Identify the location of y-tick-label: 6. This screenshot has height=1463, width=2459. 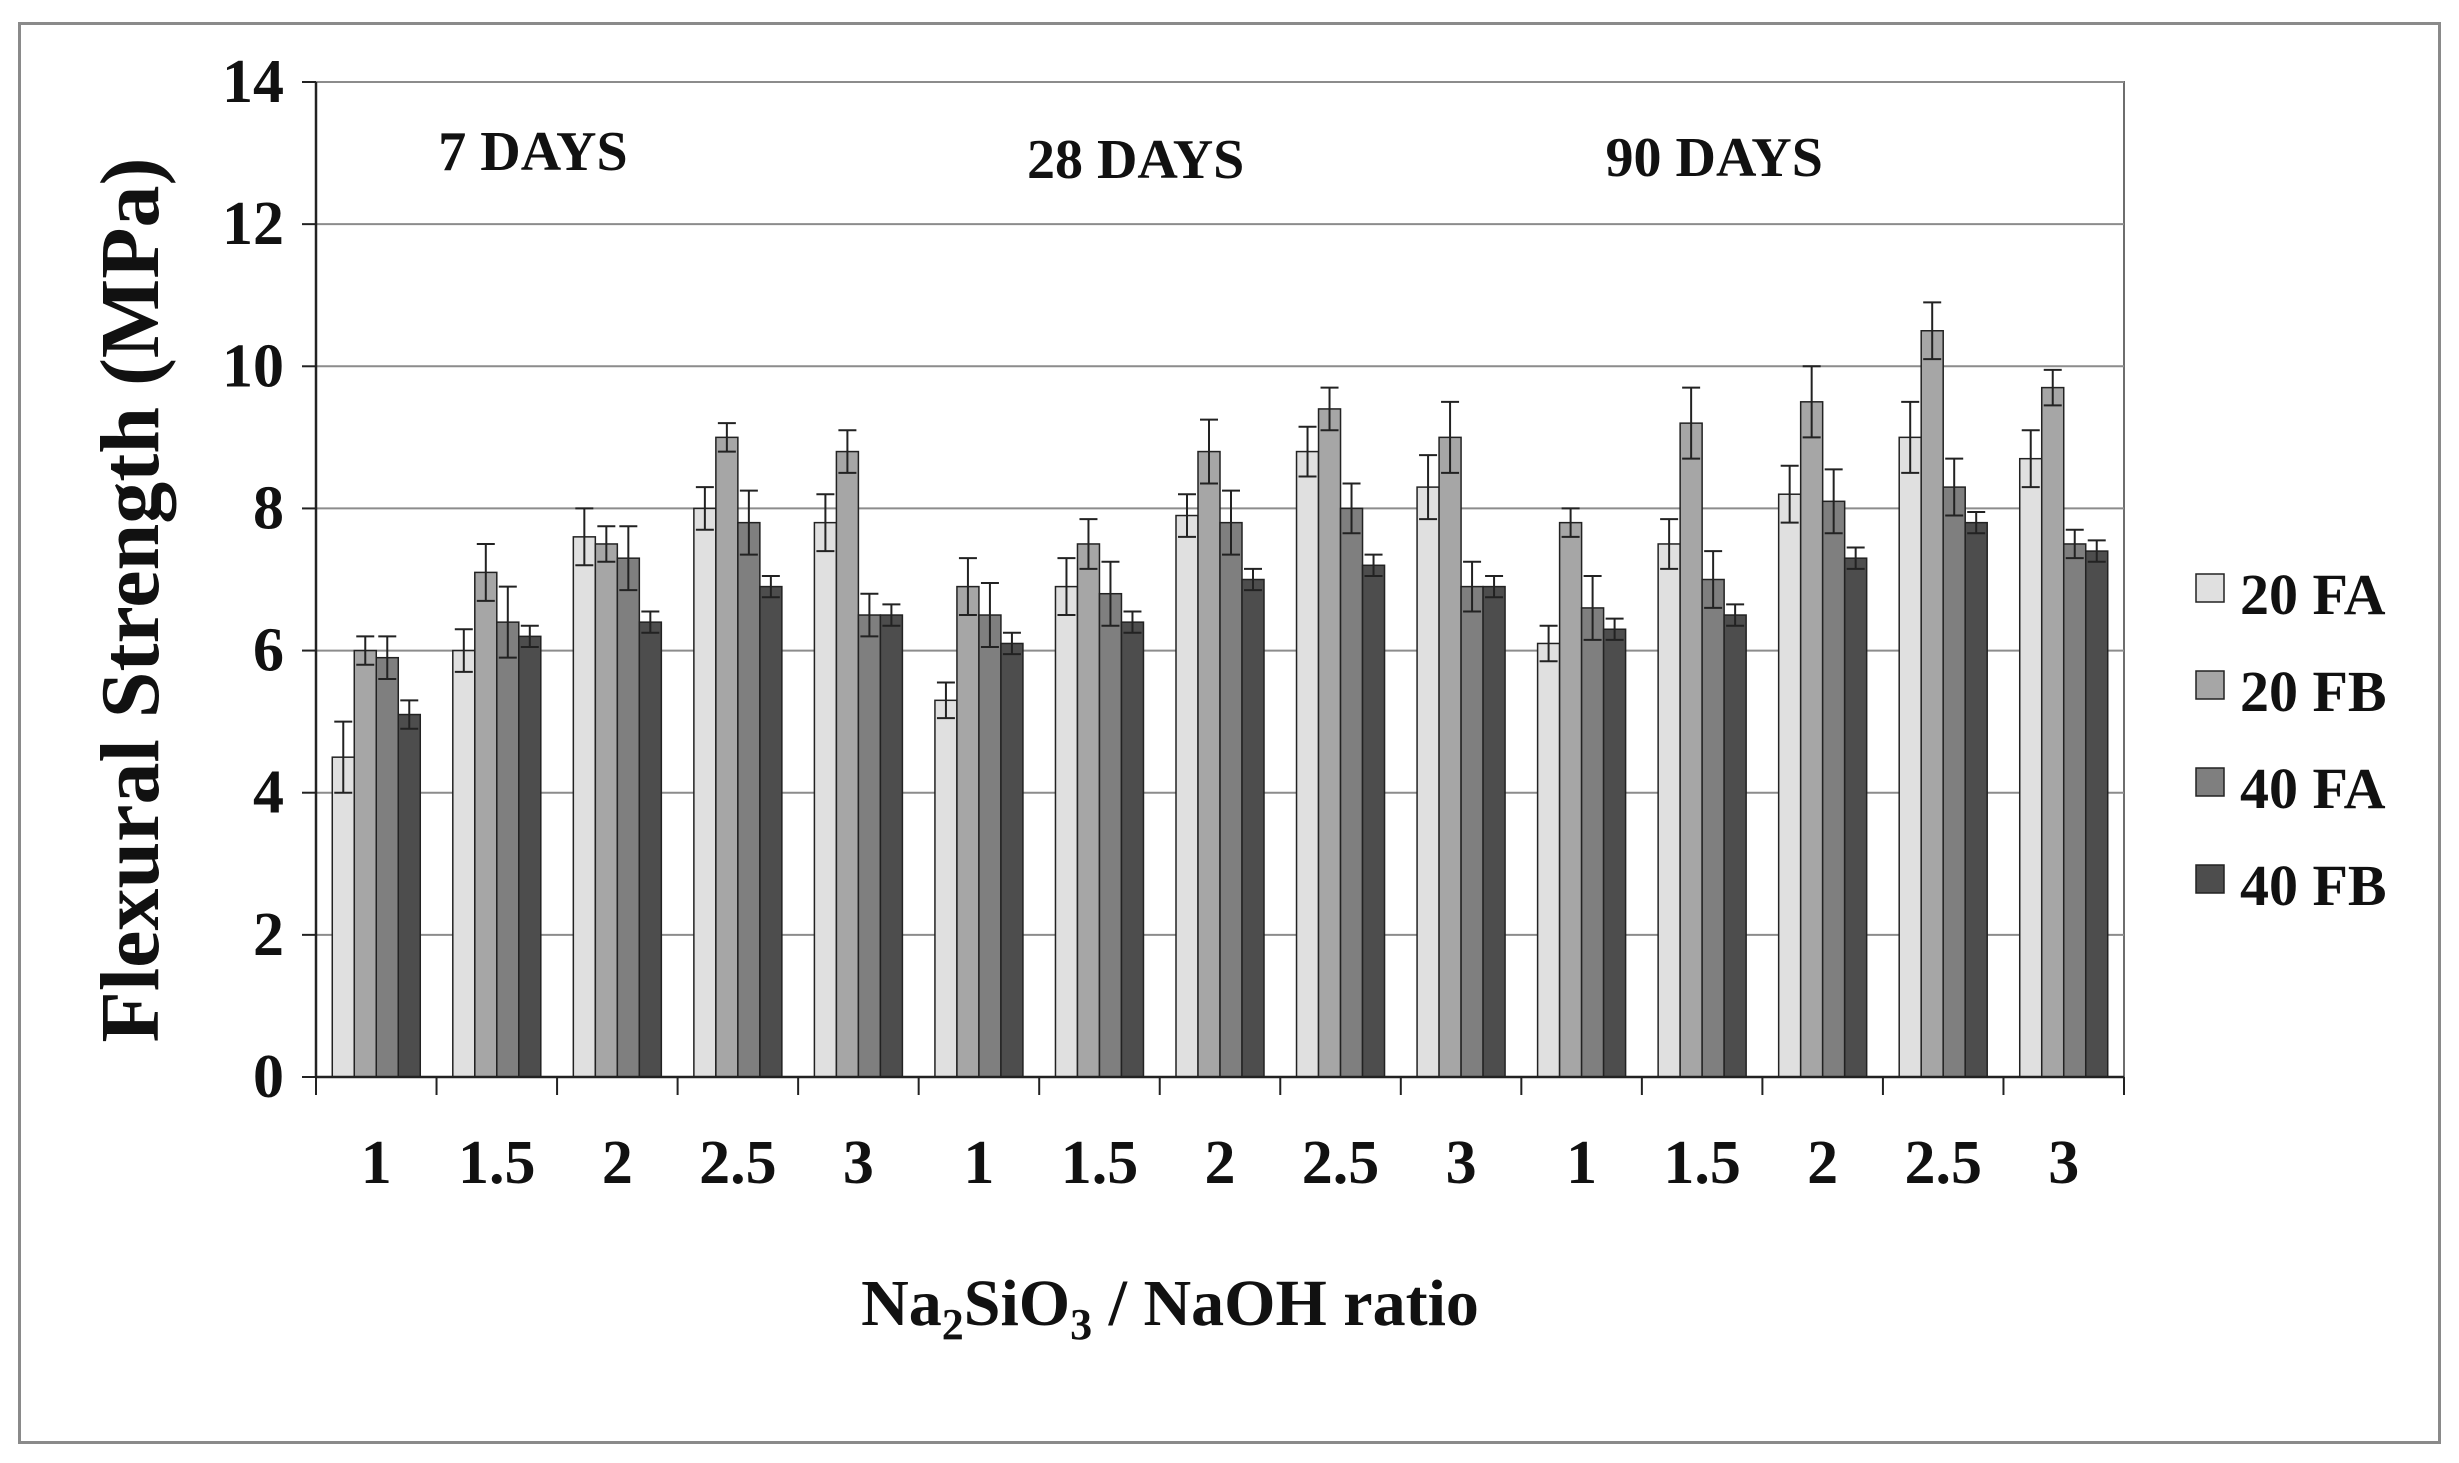
(268, 651).